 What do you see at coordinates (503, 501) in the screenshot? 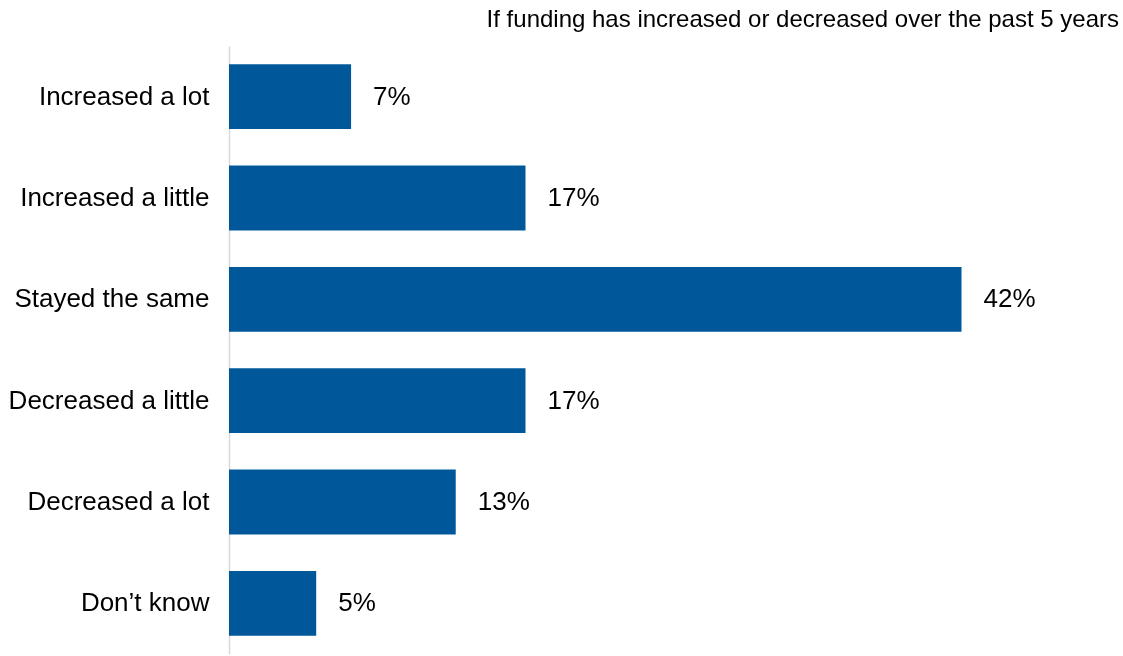
I see `data-label: 13%` at bounding box center [503, 501].